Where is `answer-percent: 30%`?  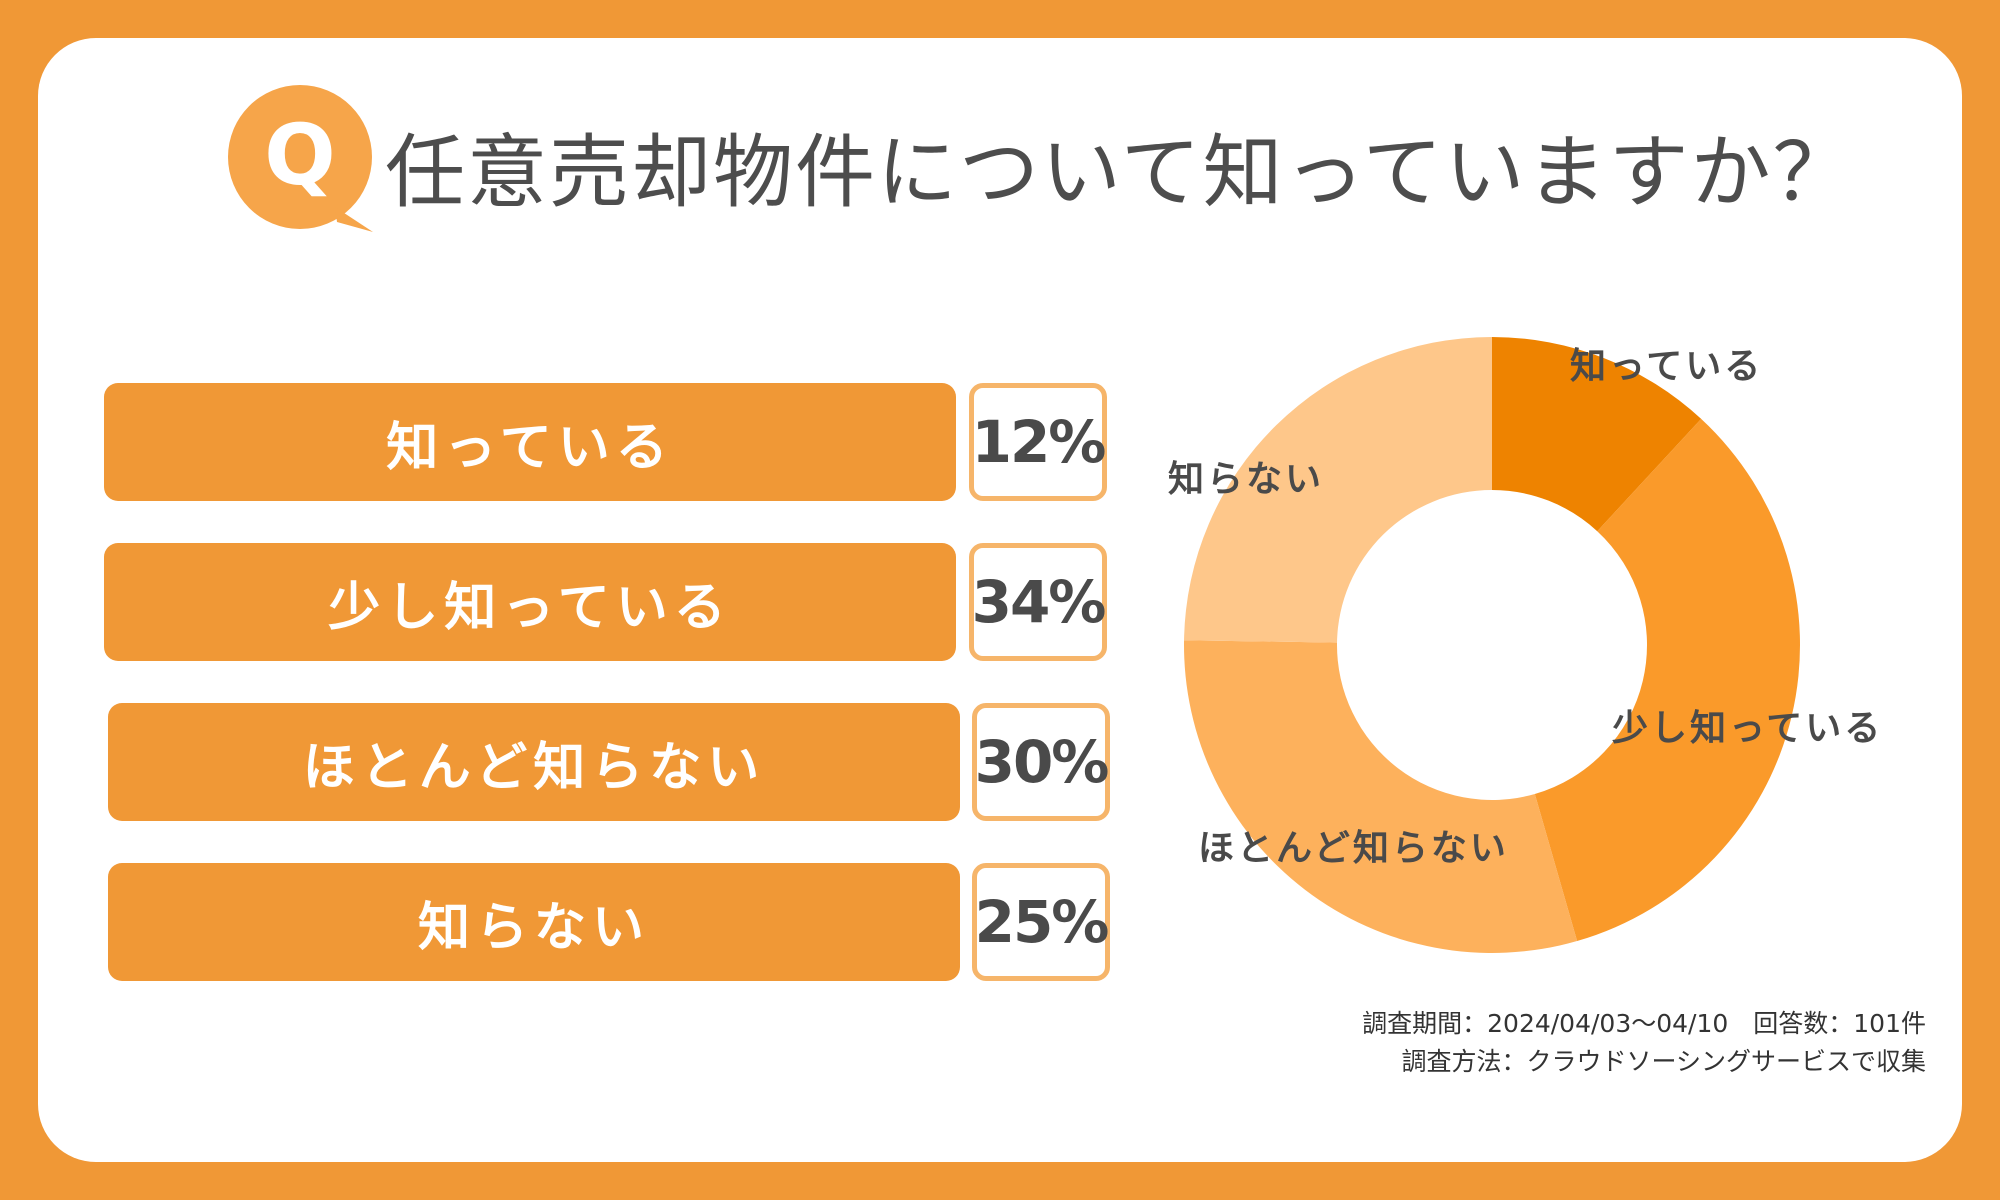
answer-percent: 30% is located at coordinates (1041, 762).